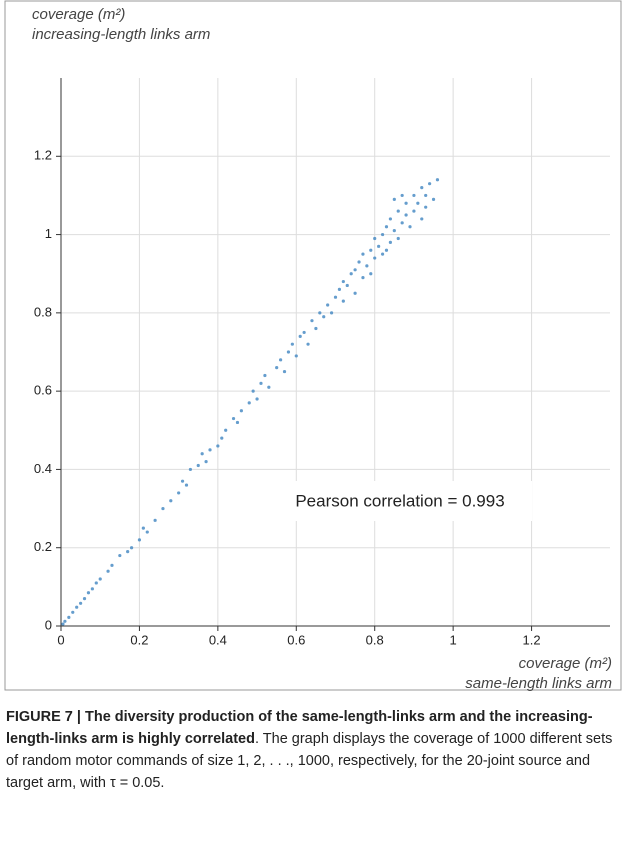 The image size is (627, 845). Describe the element at coordinates (453, 639) in the screenshot. I see `x-tick-label: 1` at that location.